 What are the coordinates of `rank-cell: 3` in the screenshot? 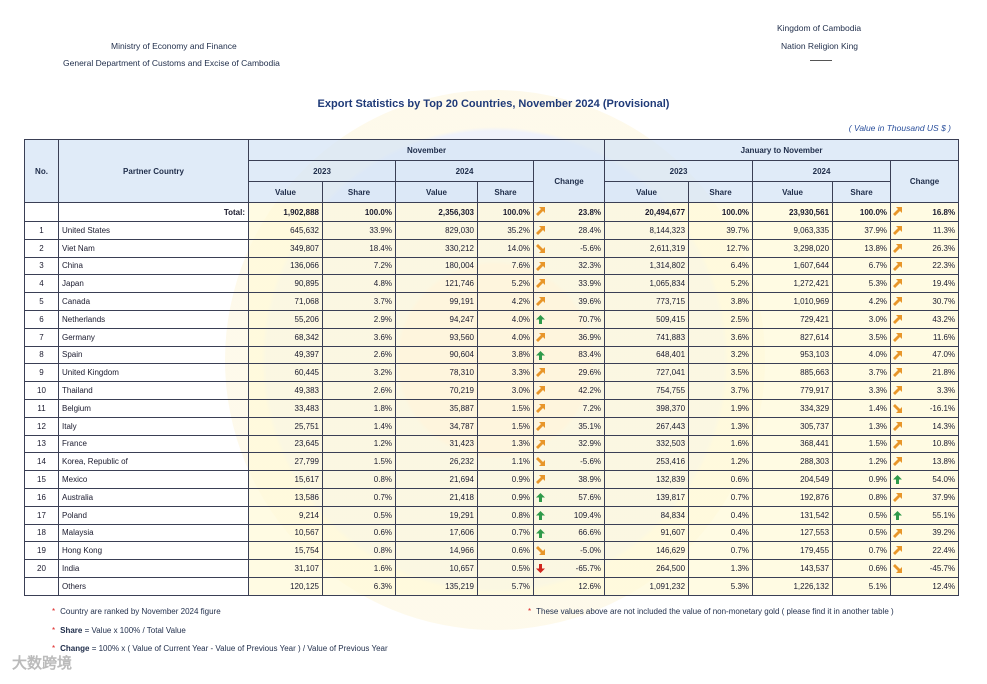 It's located at (41, 266).